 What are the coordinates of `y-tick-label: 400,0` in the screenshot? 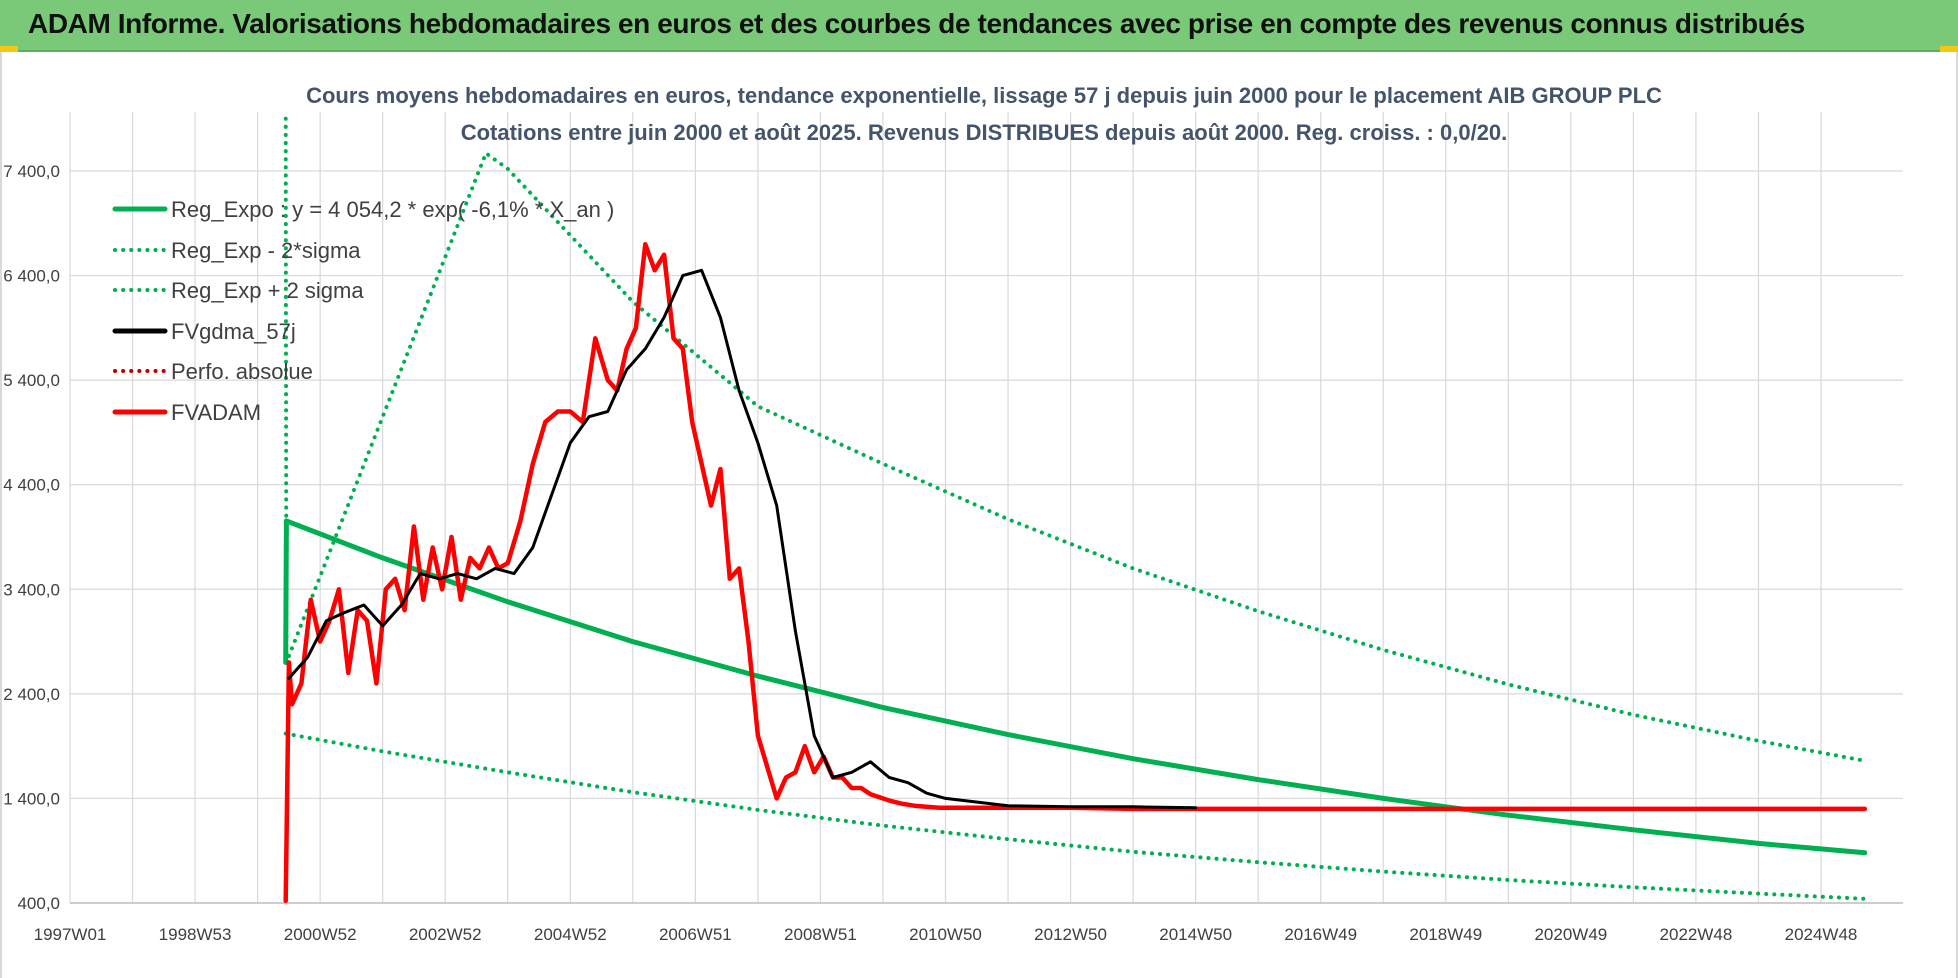 It's located at (38, 903).